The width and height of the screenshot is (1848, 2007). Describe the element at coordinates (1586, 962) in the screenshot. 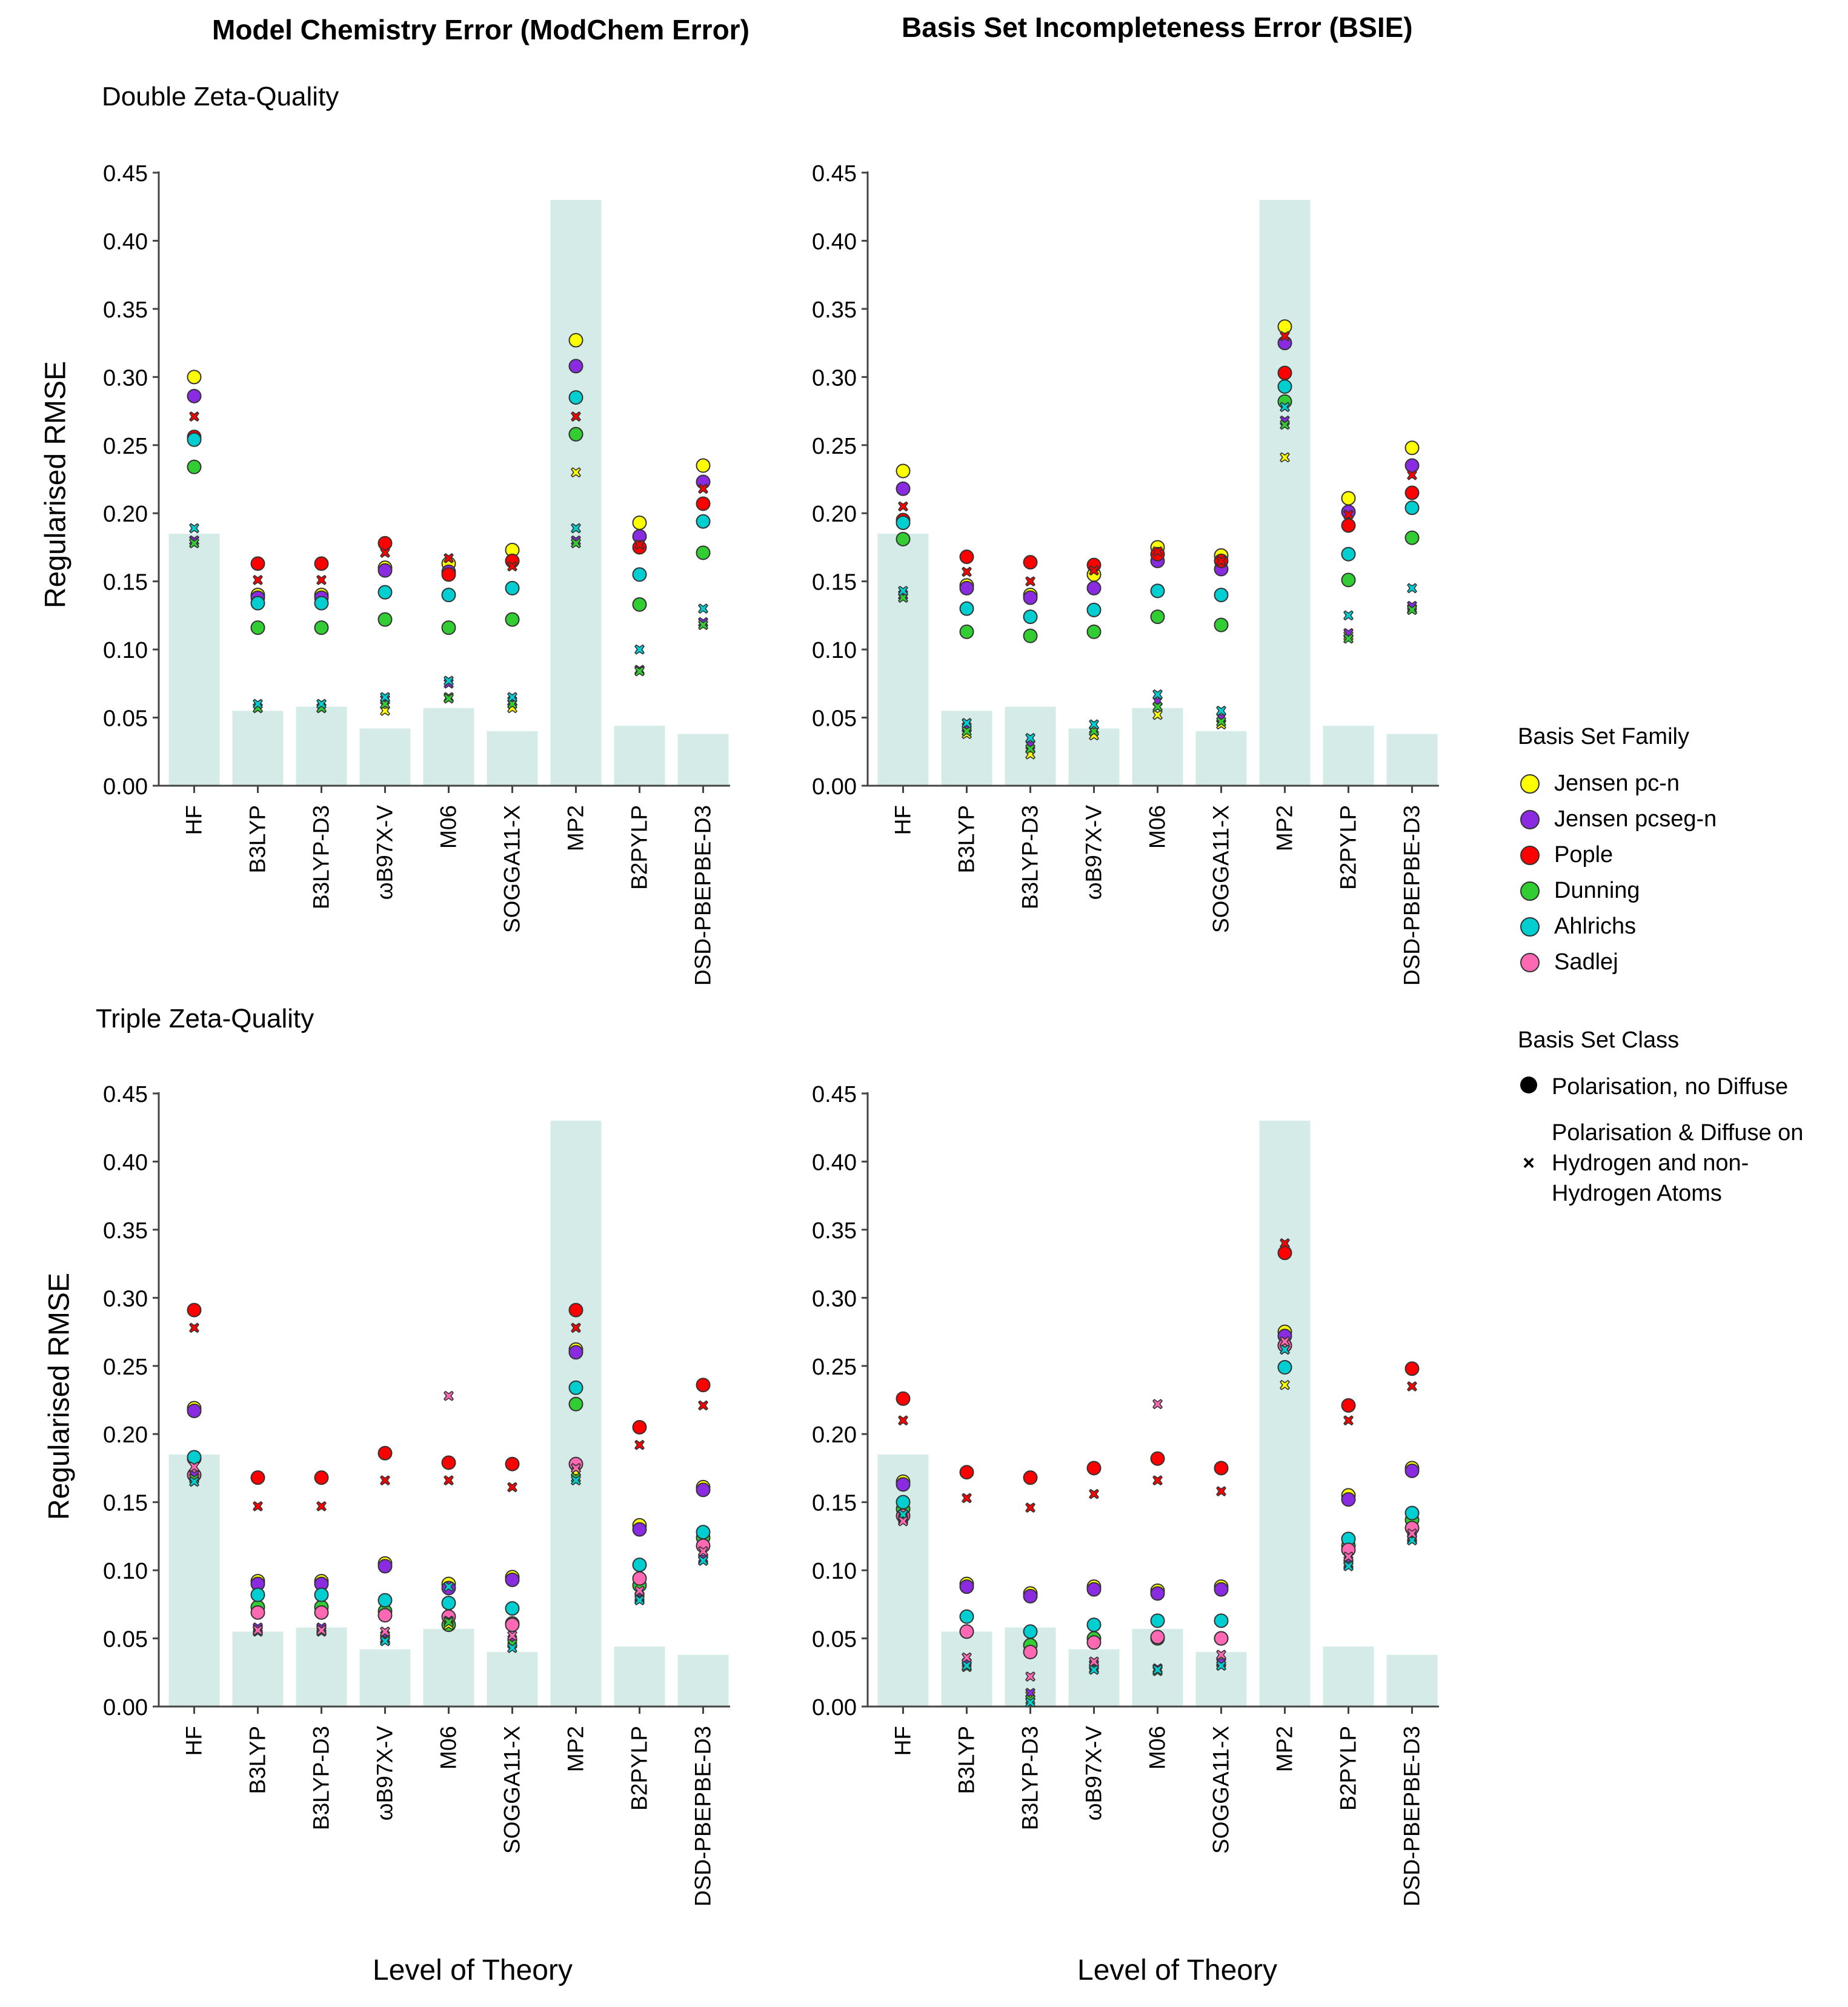

I see `legend-family-label: Sadlej` at that location.